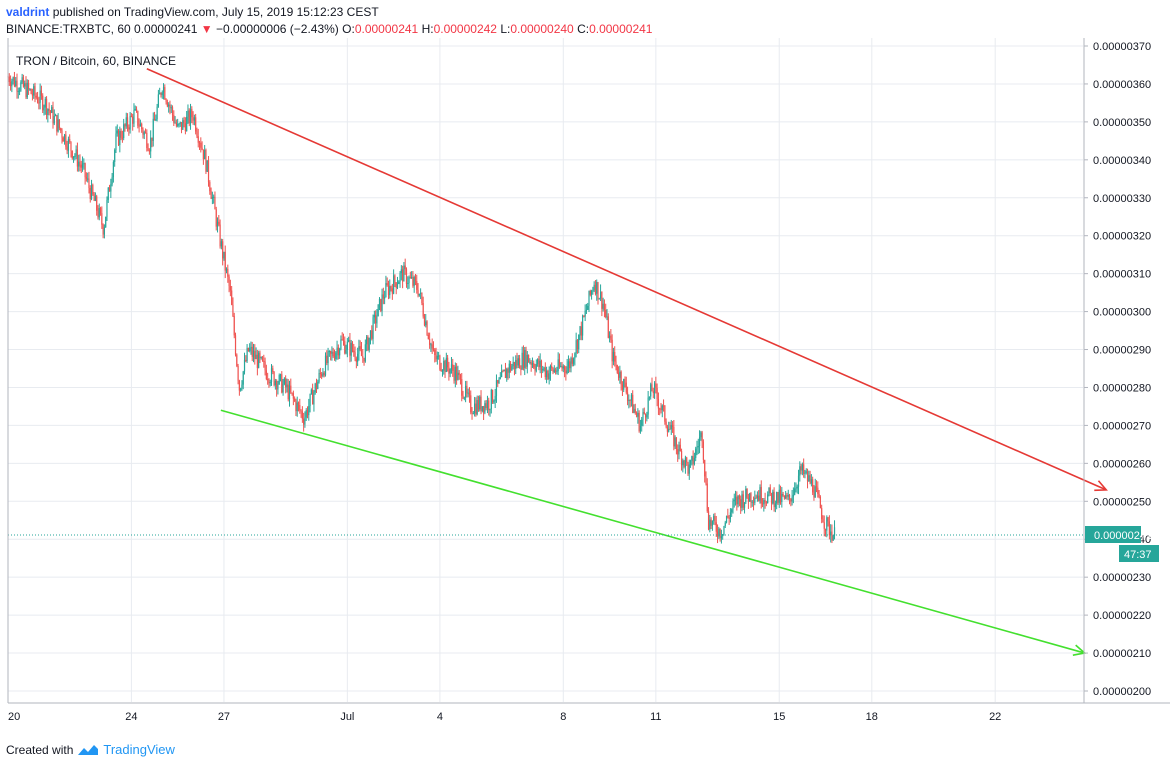 The width and height of the screenshot is (1170, 768). What do you see at coordinates (1122, 426) in the screenshot?
I see `price-tick-label: 0.00000270` at bounding box center [1122, 426].